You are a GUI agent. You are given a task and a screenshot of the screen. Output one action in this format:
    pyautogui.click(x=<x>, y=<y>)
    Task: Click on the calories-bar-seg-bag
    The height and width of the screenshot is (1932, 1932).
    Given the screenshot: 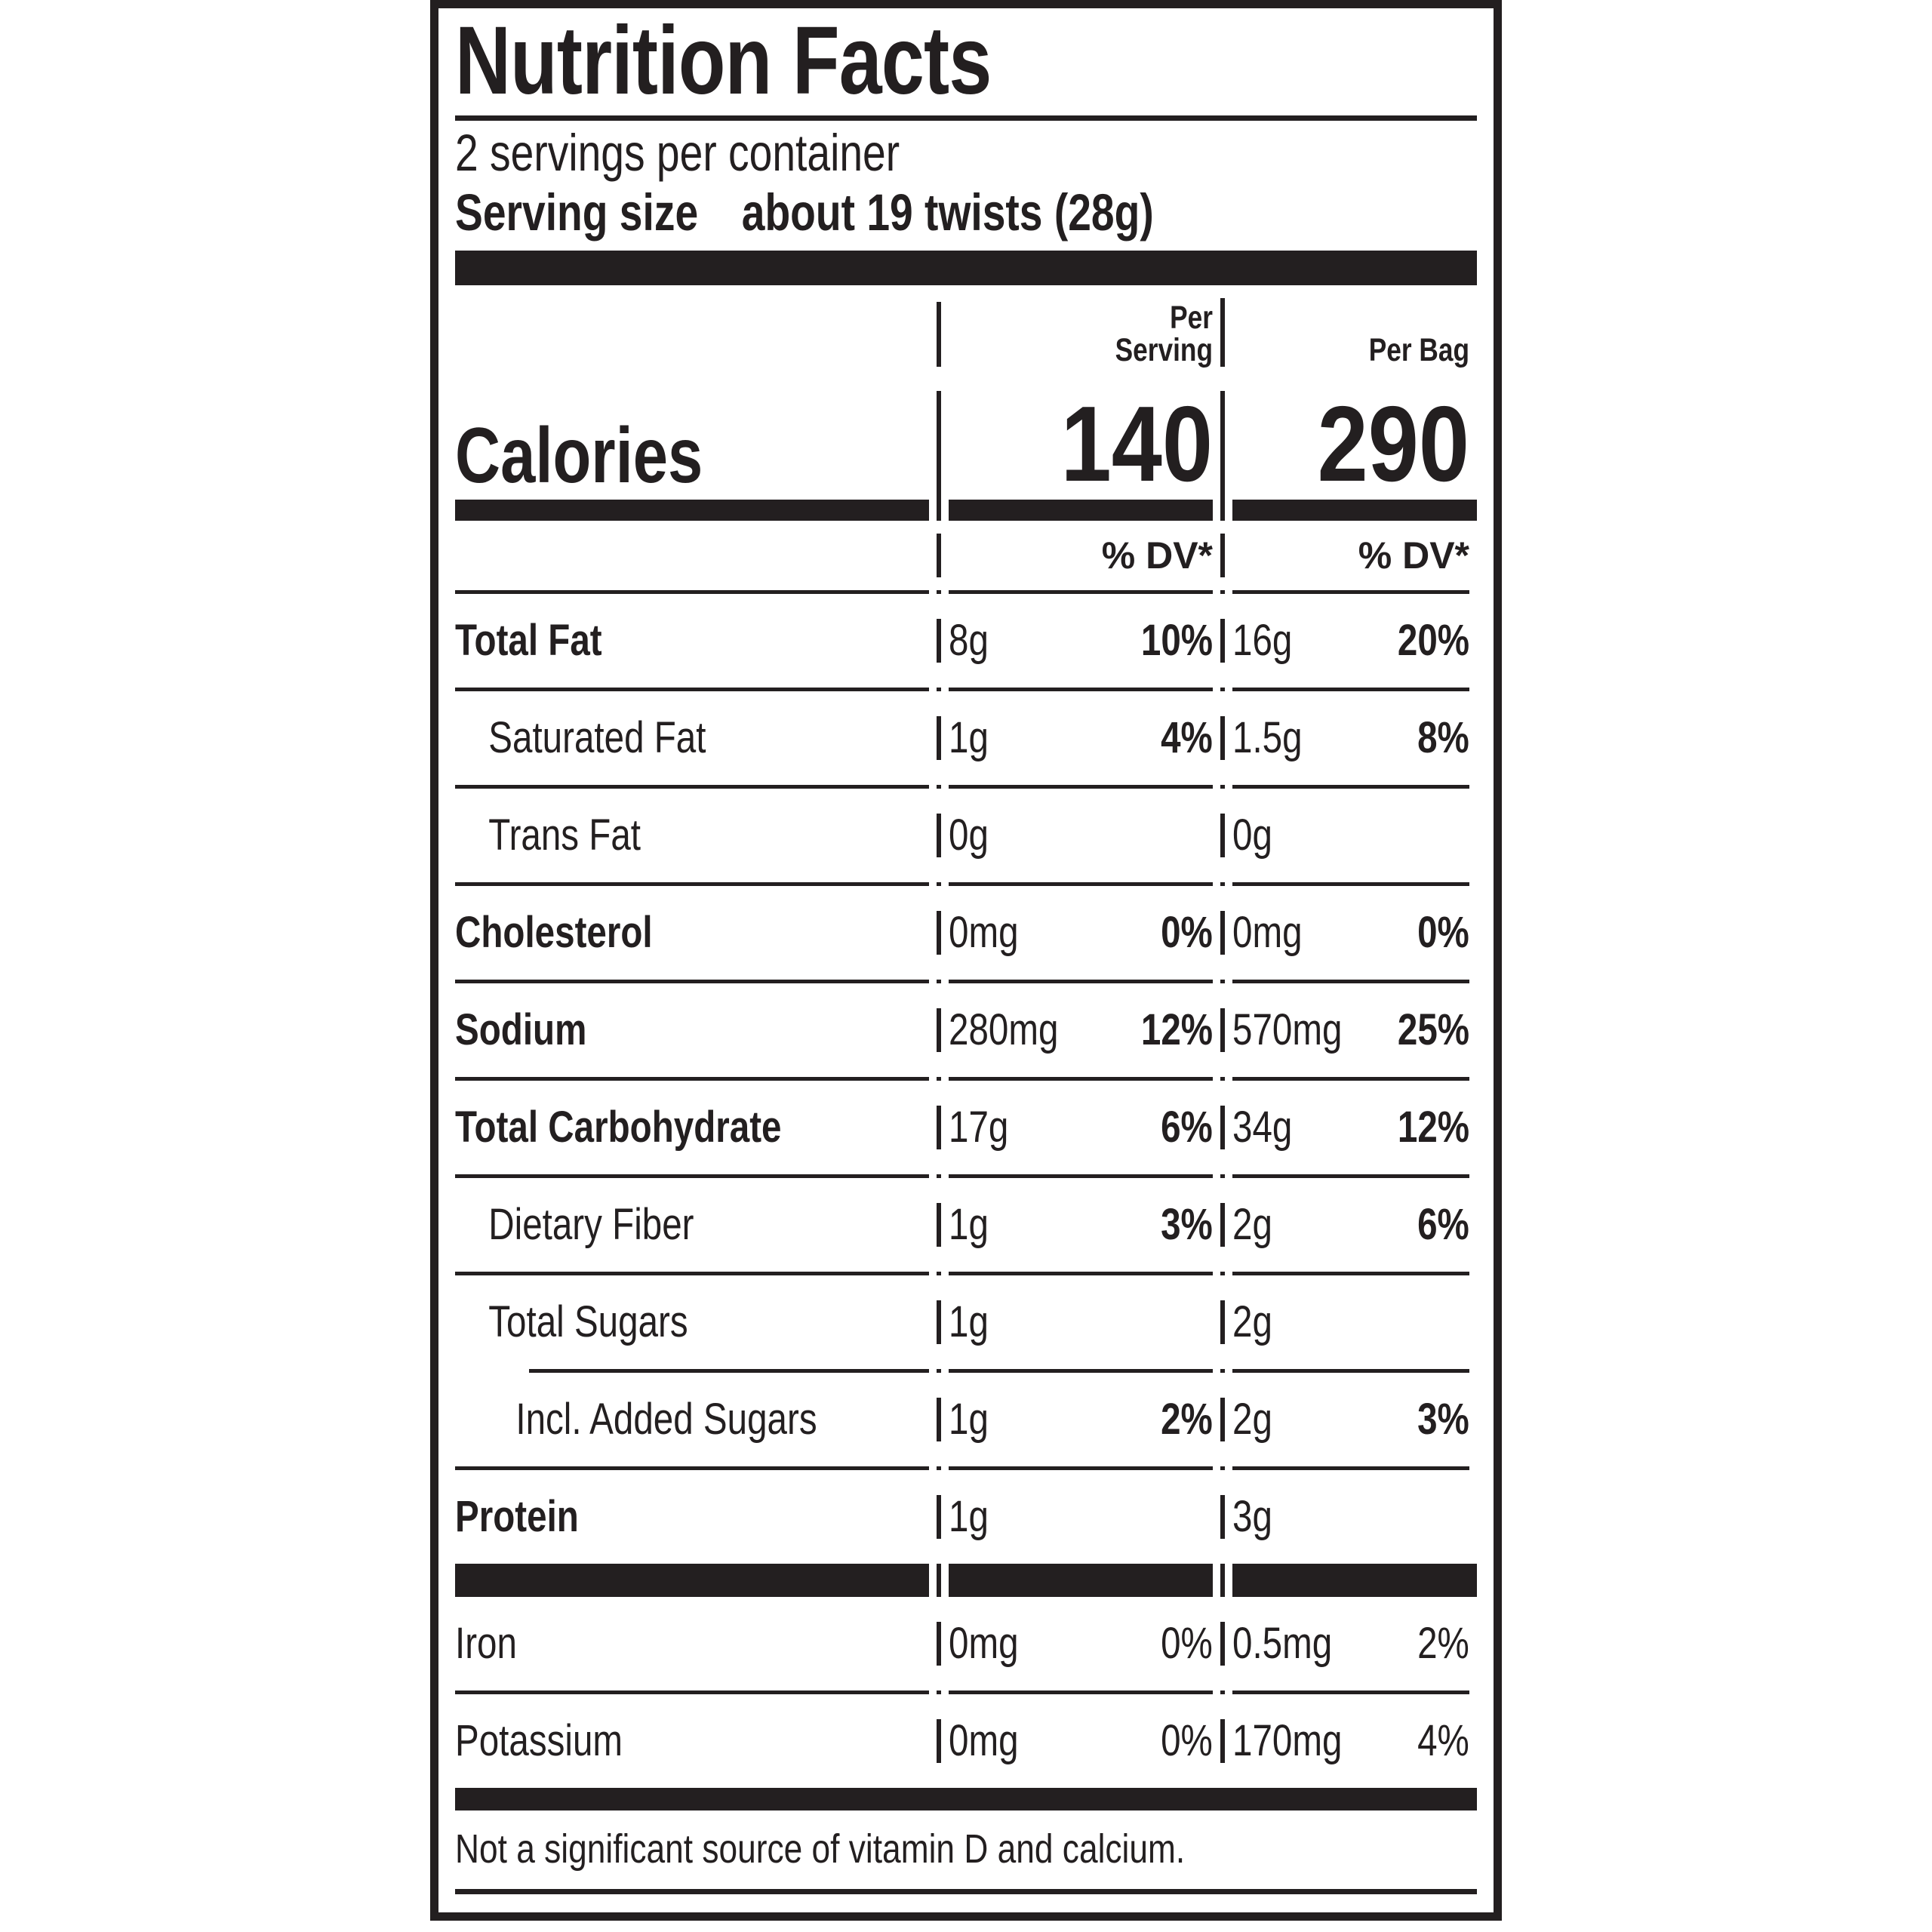 What is the action you would take?
    pyautogui.click(x=1348, y=510)
    